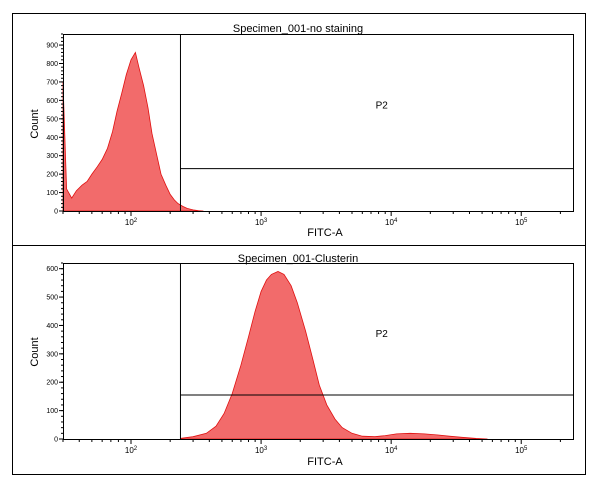 This screenshot has height=497, width=597. I want to click on panel-1-title: Specimen_001-no staining, so click(298, 29).